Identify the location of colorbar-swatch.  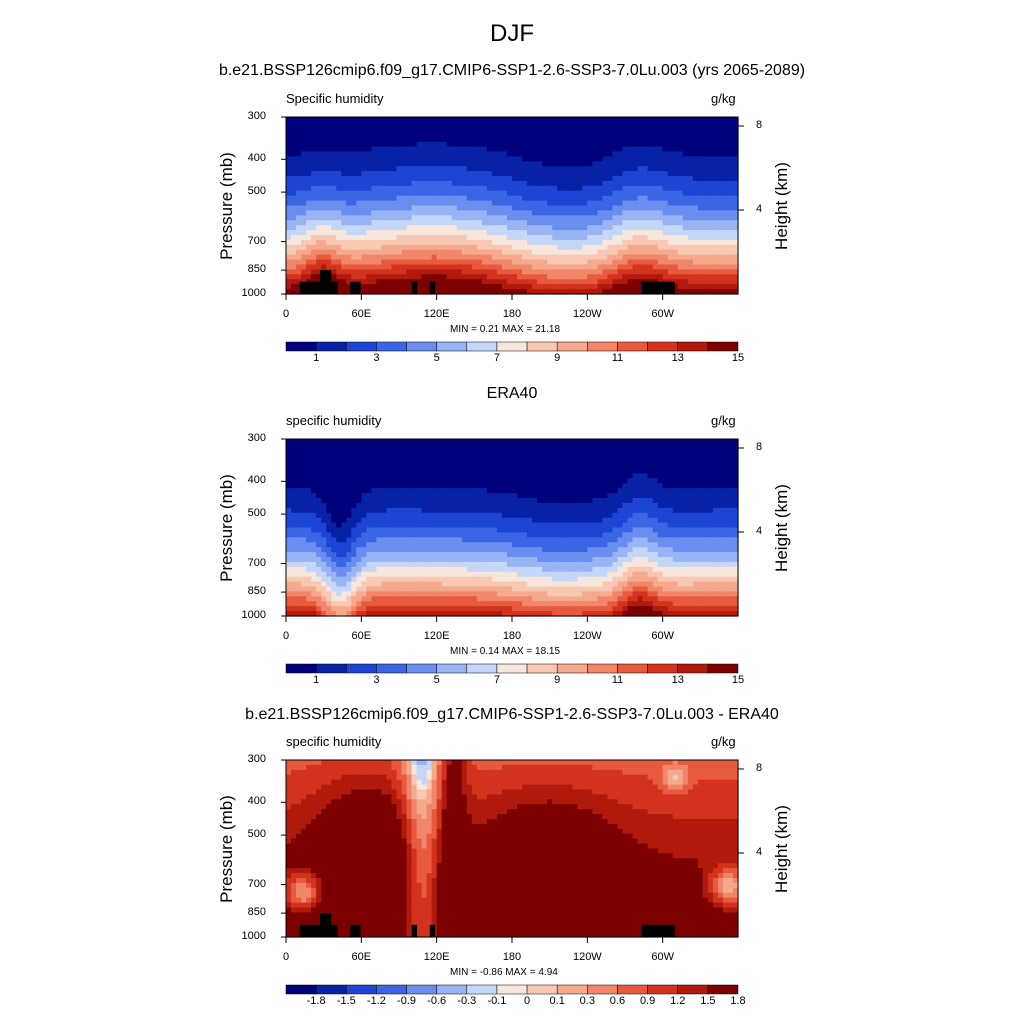
(361, 346).